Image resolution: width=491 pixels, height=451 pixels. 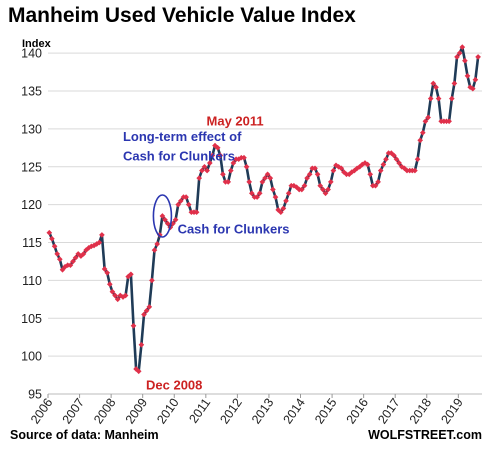 I want to click on x-tick-label: 2019, so click(x=451, y=411).